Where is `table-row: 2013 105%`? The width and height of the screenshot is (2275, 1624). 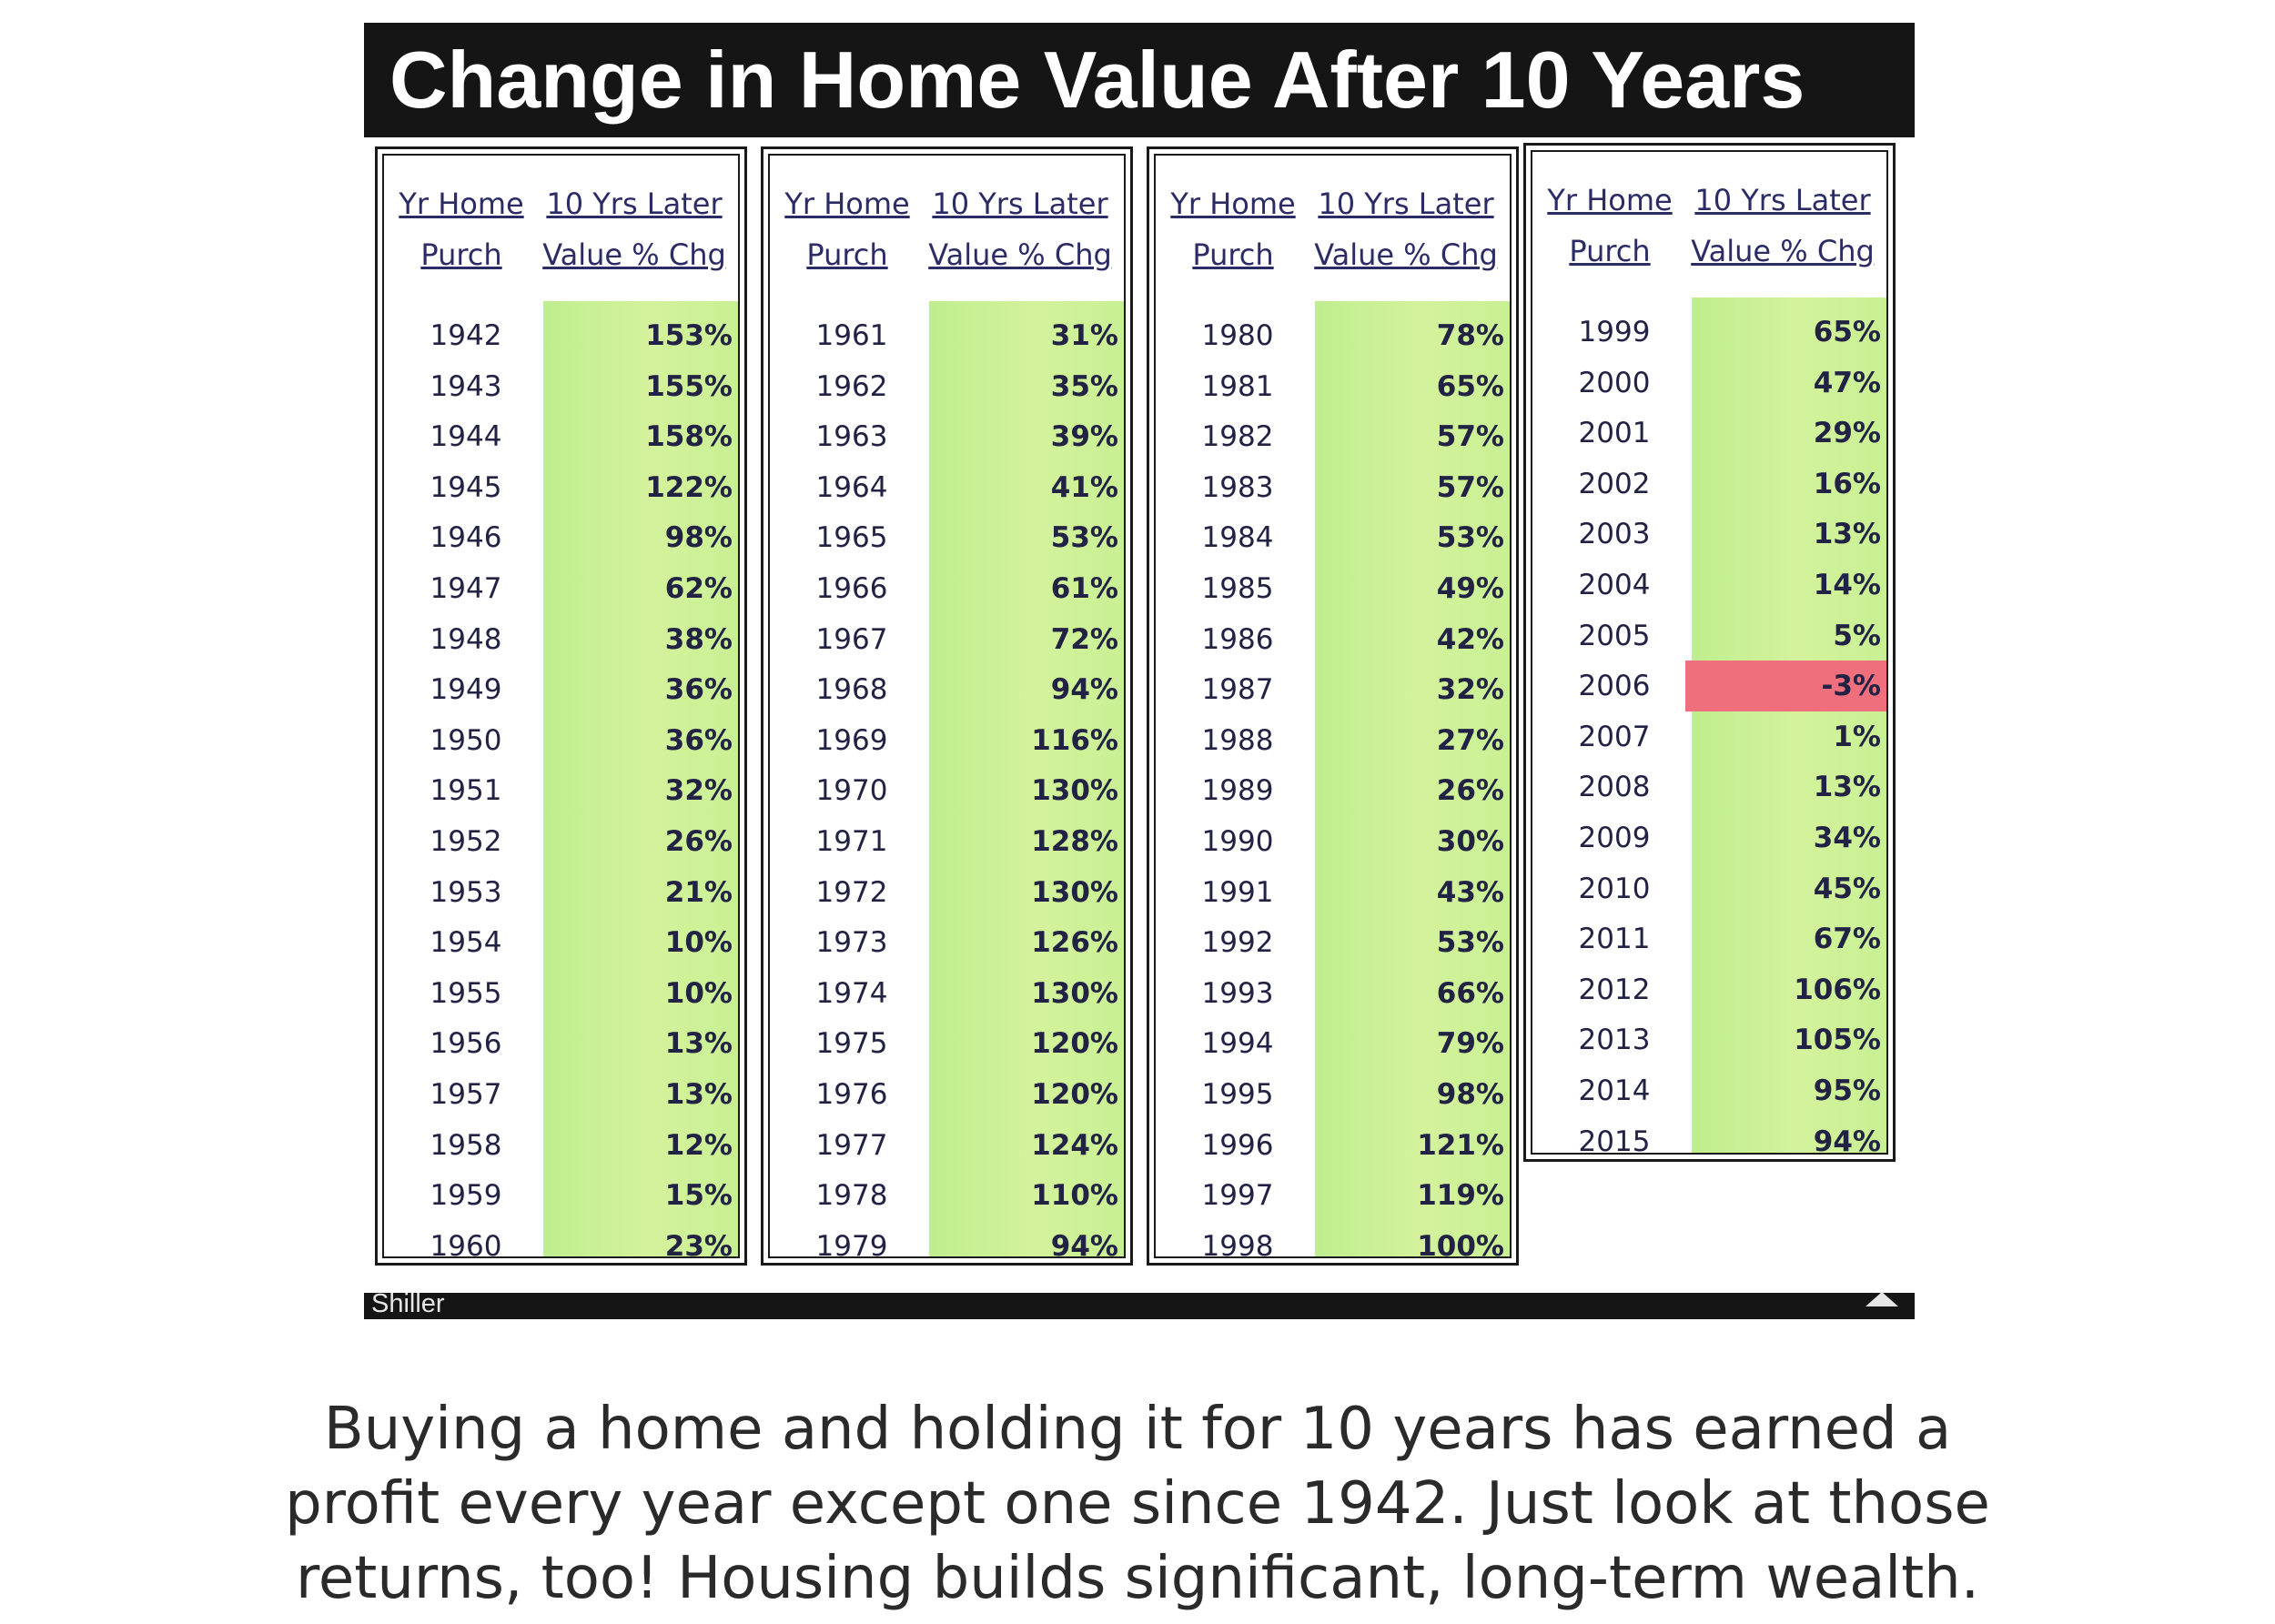 table-row: 2013 105% is located at coordinates (1709, 1039).